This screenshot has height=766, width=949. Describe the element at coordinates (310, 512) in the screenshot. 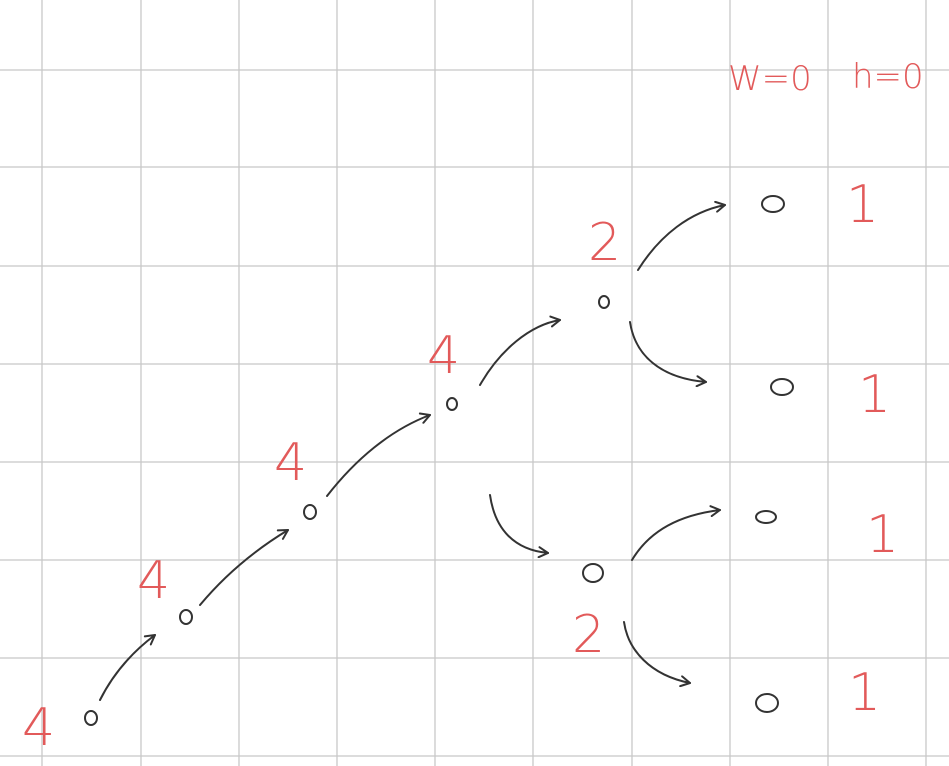

I see `node-n3` at that location.